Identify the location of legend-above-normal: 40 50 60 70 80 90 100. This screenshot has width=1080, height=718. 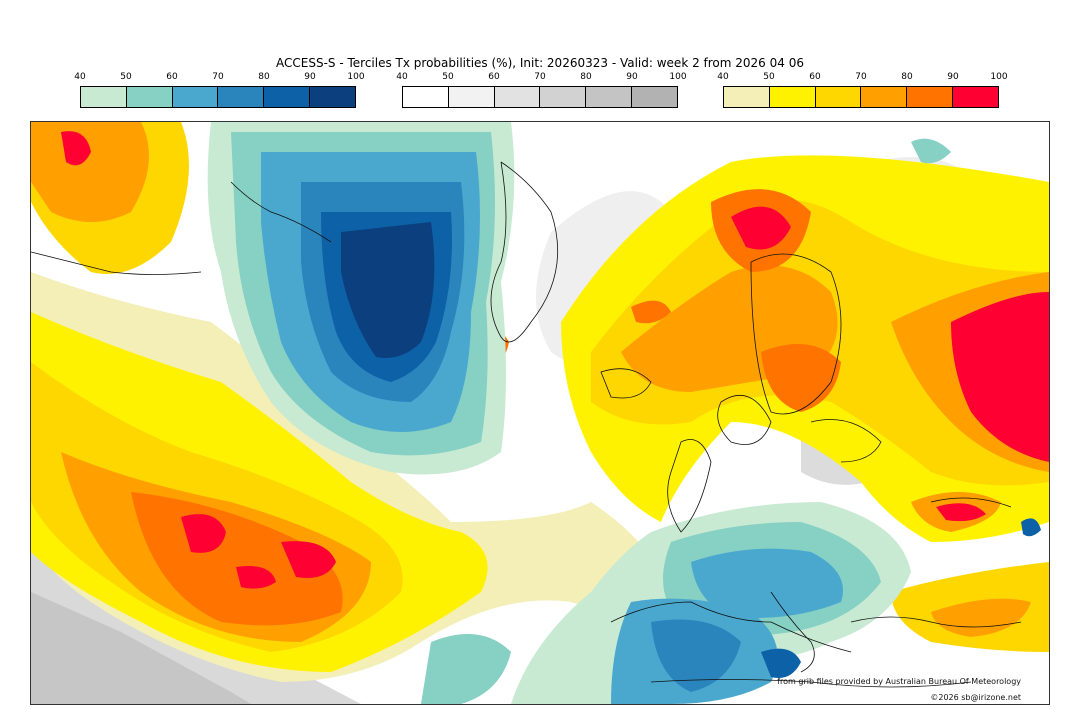
(862, 90).